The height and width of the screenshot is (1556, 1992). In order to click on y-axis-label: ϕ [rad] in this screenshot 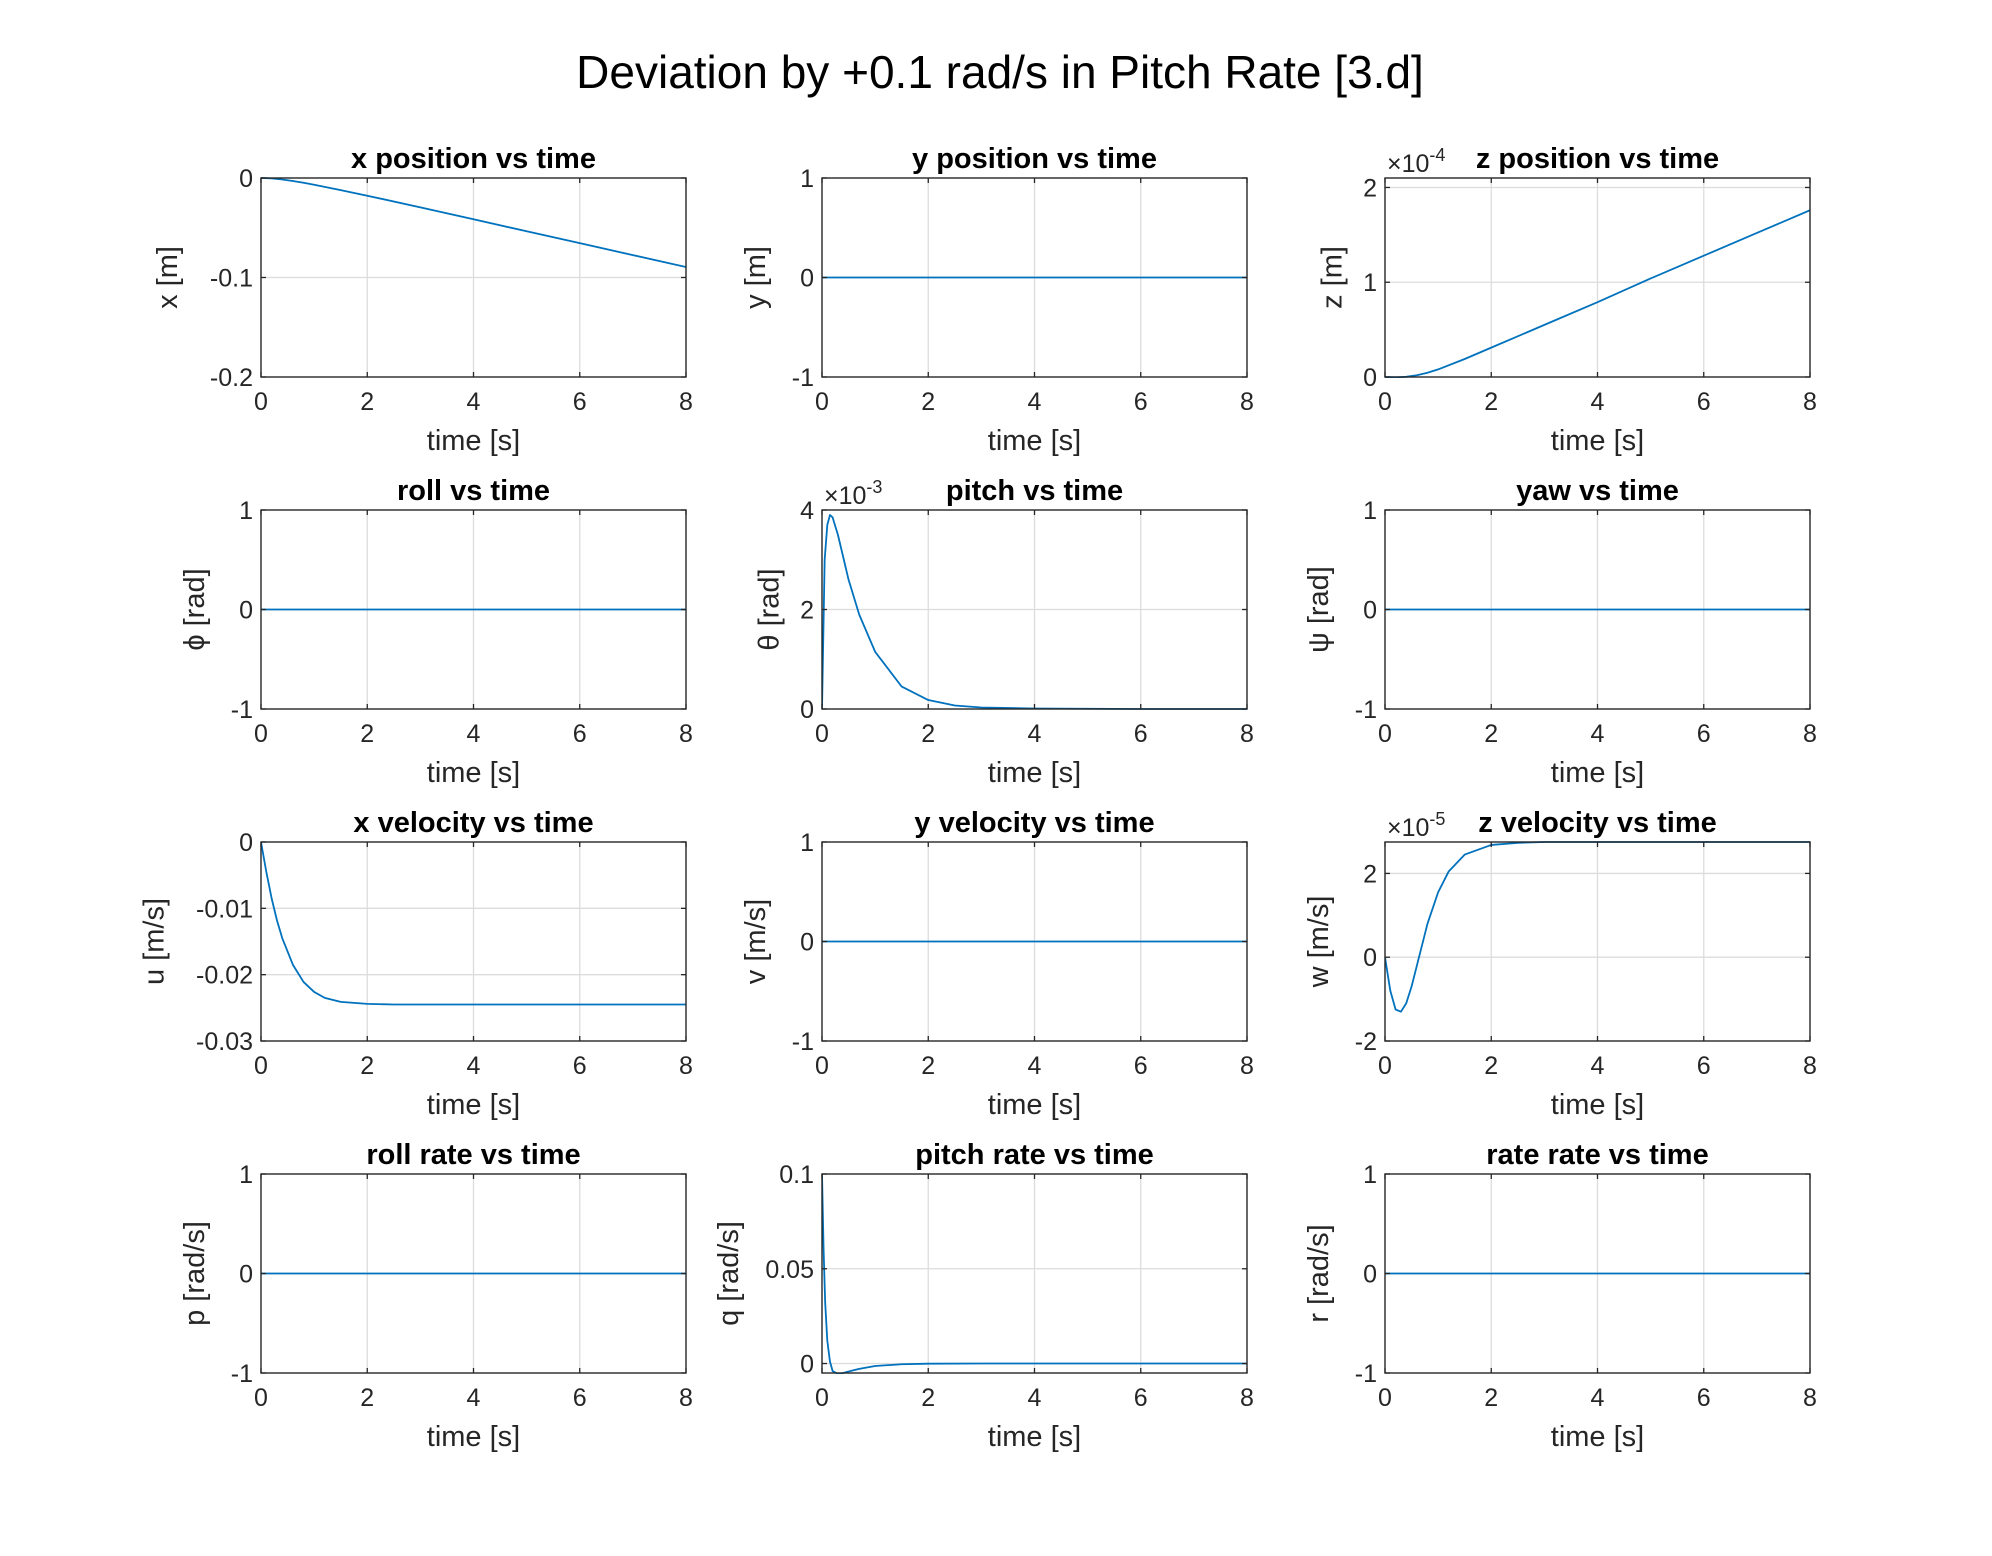, I will do `click(195, 609)`.